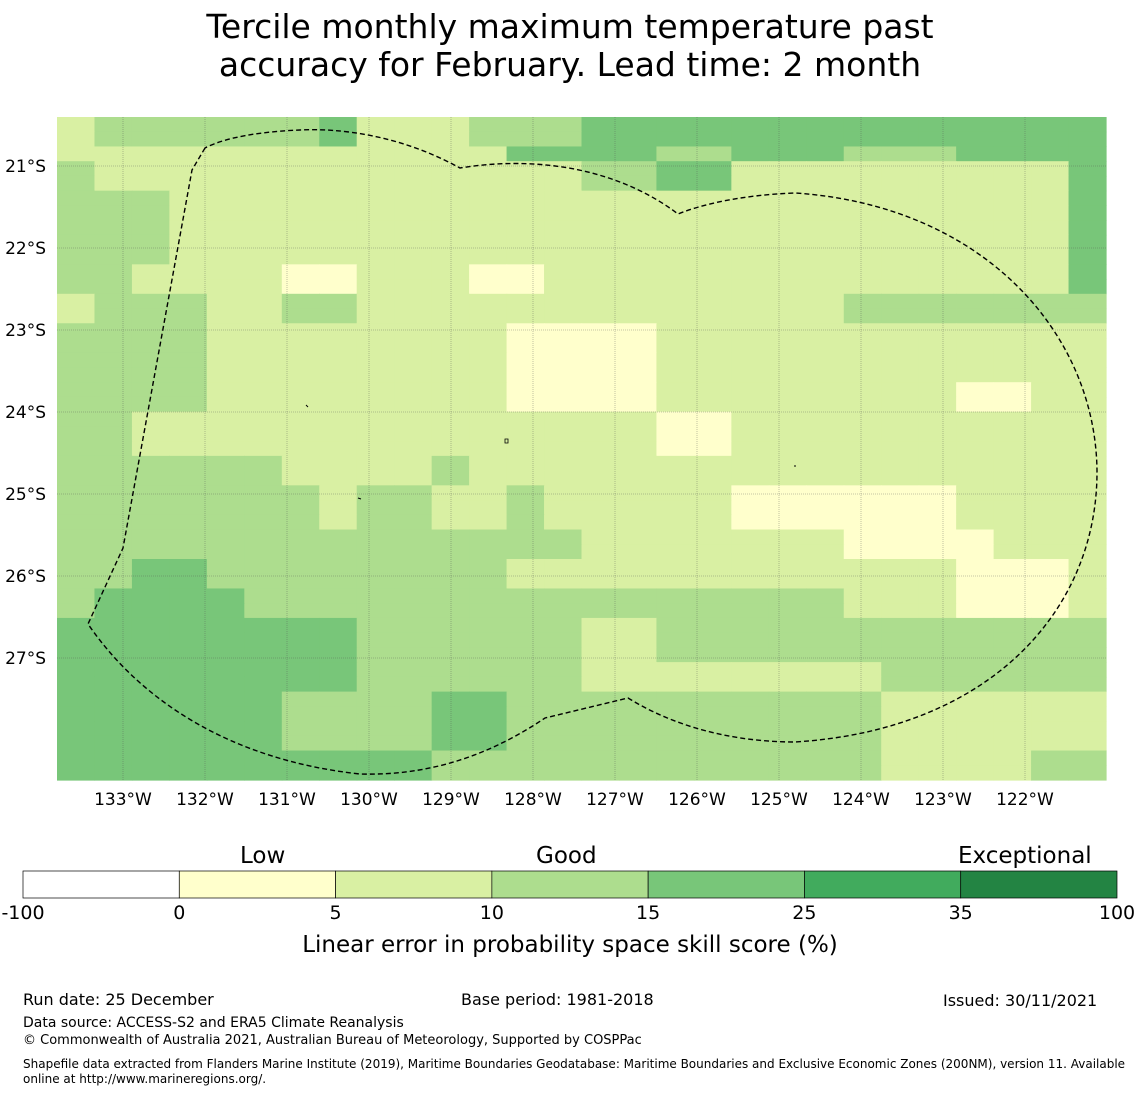 This screenshot has height=1095, width=1140. I want to click on lon-tick-label: 123°W, so click(943, 800).